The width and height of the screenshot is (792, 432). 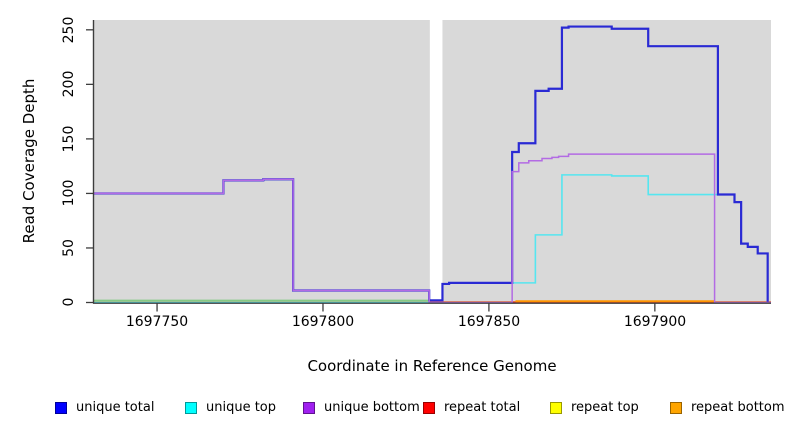 What do you see at coordinates (29, 161) in the screenshot?
I see `y-axis-title: Read Coverage Depth` at bounding box center [29, 161].